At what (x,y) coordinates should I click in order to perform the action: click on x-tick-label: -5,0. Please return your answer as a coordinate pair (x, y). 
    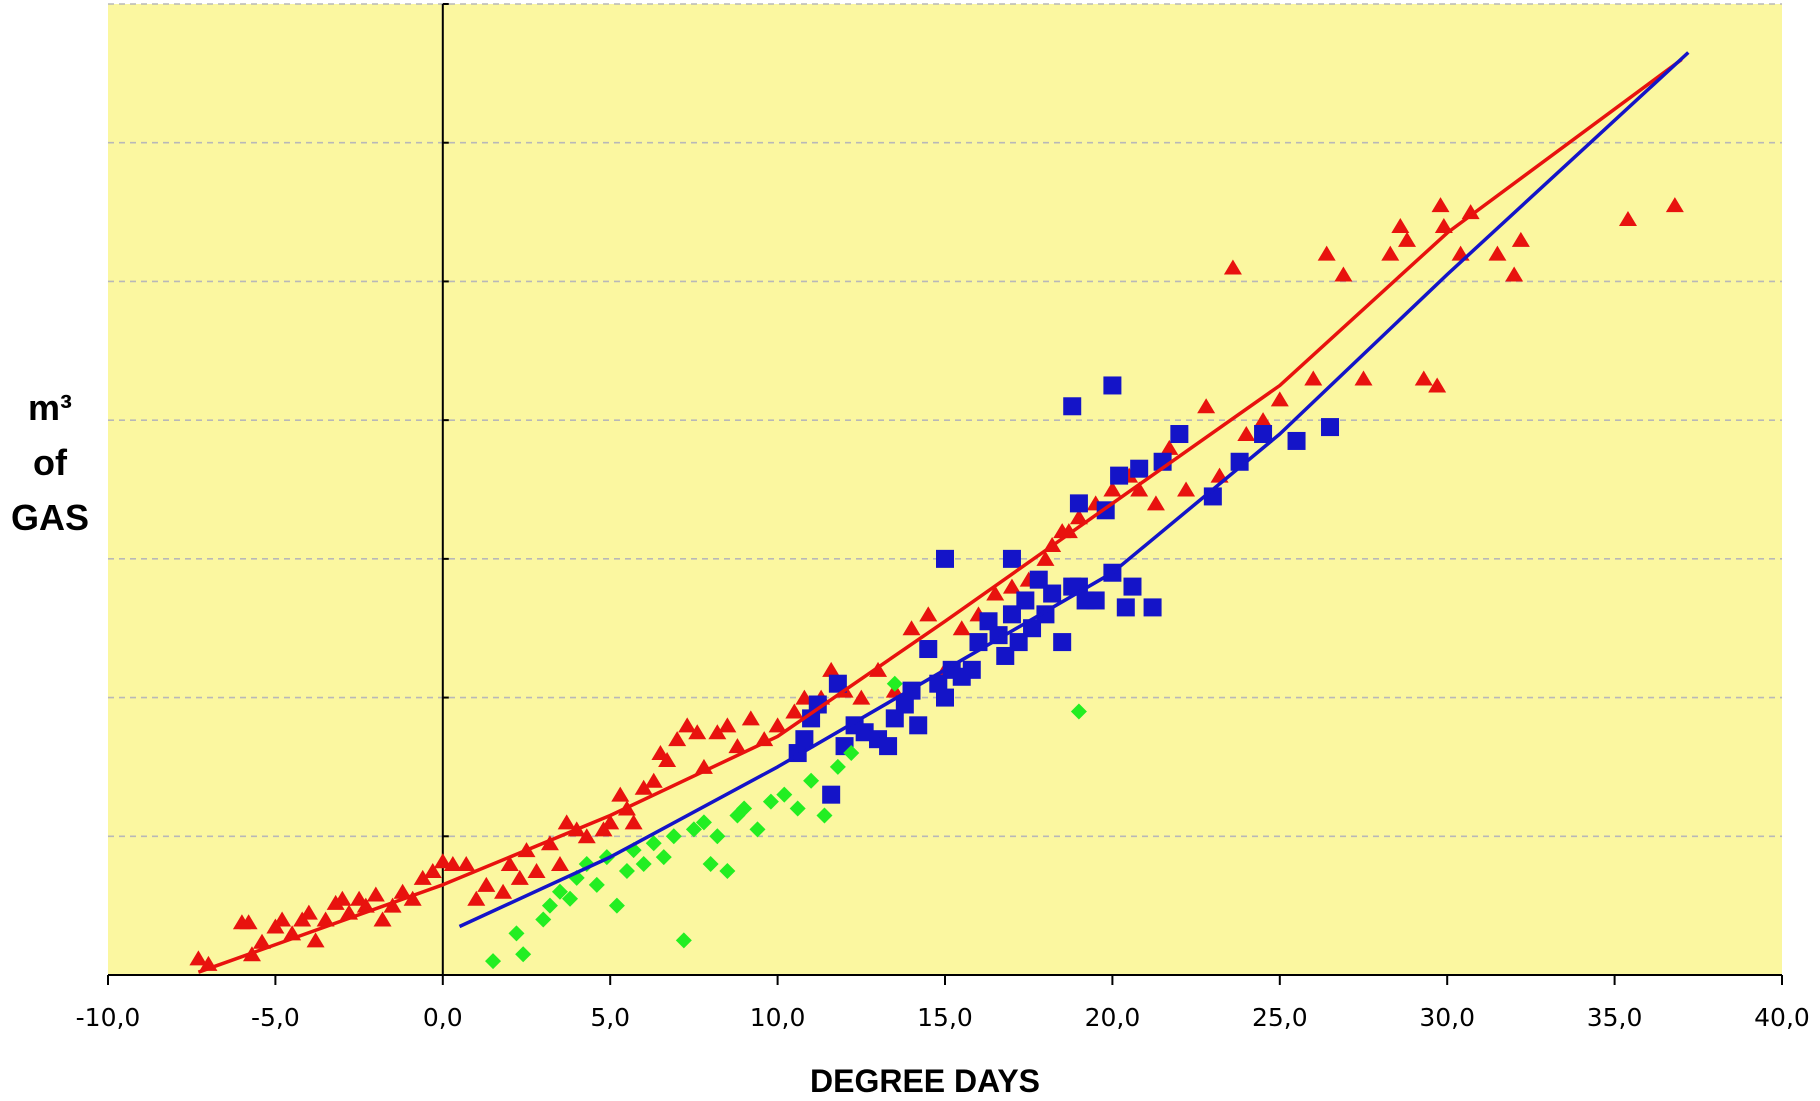
    Looking at the image, I should click on (275, 1017).